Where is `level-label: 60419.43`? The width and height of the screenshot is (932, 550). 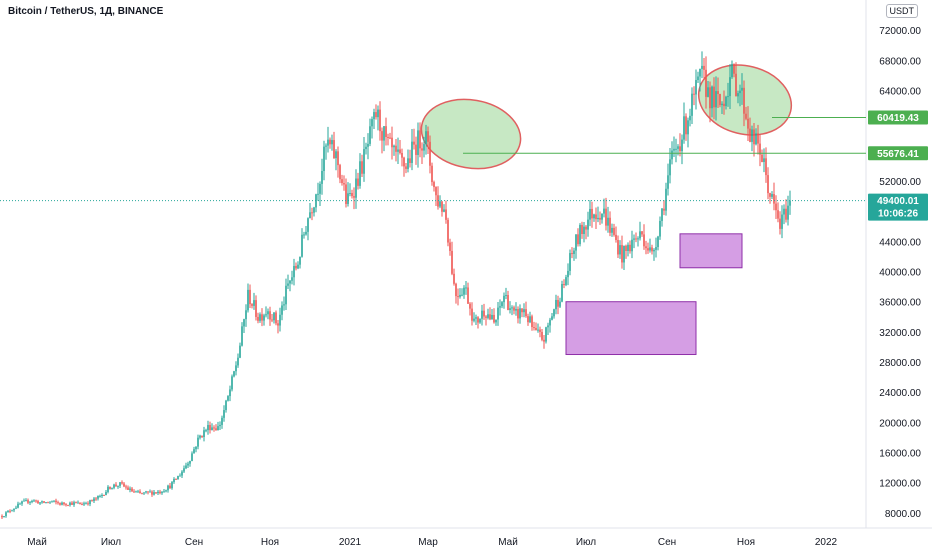
level-label: 60419.43 is located at coordinates (898, 118).